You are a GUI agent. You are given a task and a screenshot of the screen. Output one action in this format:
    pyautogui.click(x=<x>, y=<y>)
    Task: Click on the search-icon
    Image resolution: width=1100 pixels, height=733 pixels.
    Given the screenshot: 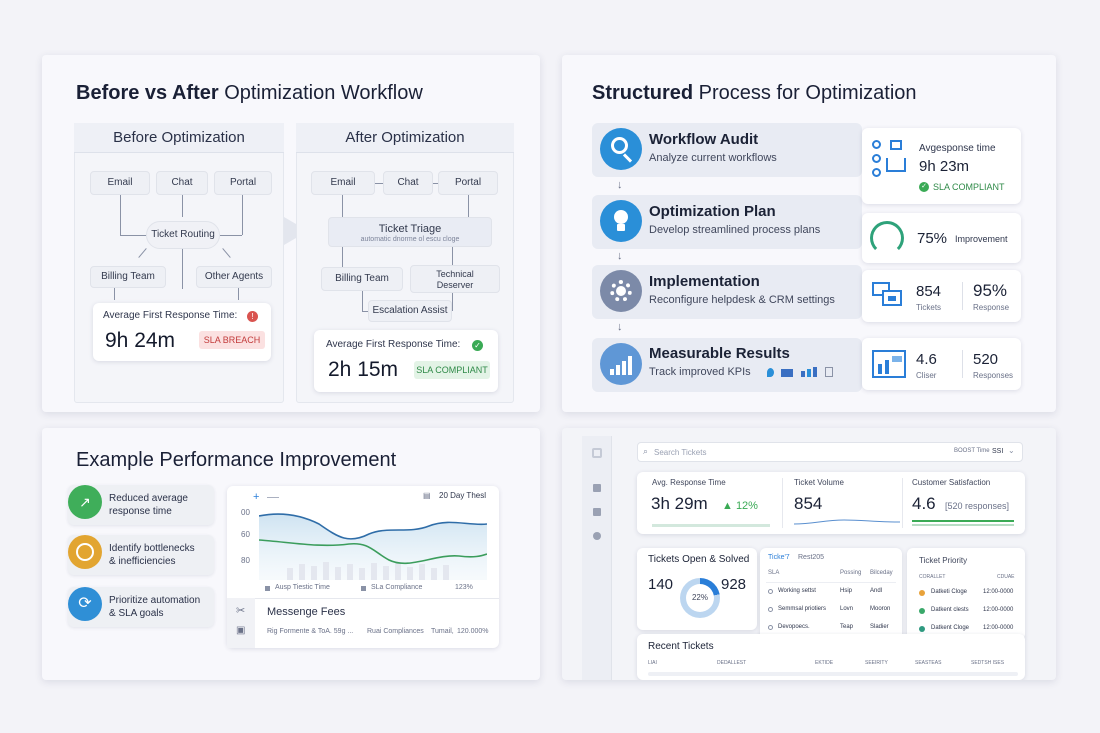 What is the action you would take?
    pyautogui.click(x=621, y=149)
    